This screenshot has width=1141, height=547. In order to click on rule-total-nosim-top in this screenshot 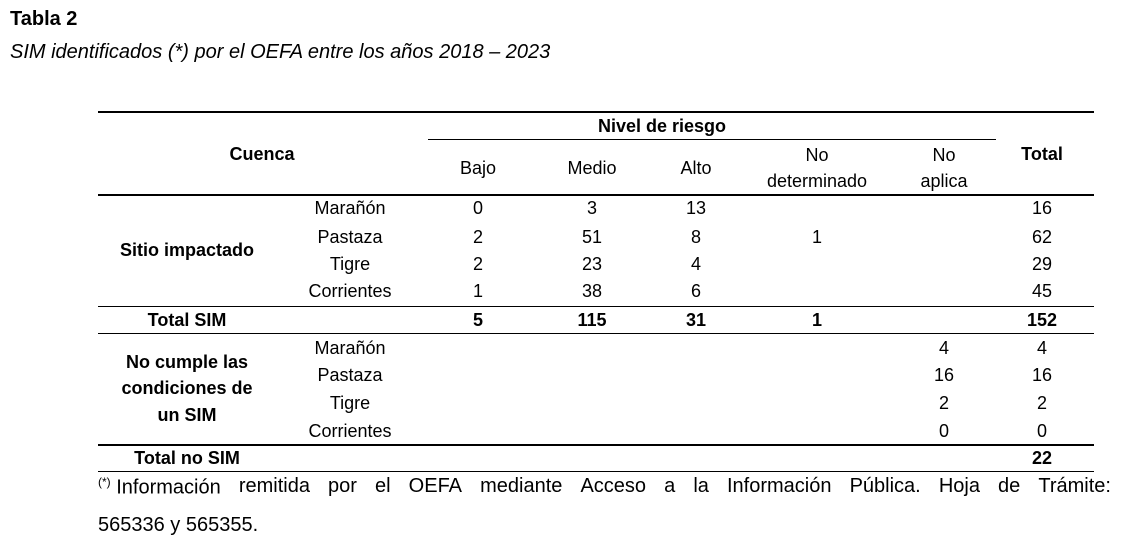, I will do `click(596, 445)`.